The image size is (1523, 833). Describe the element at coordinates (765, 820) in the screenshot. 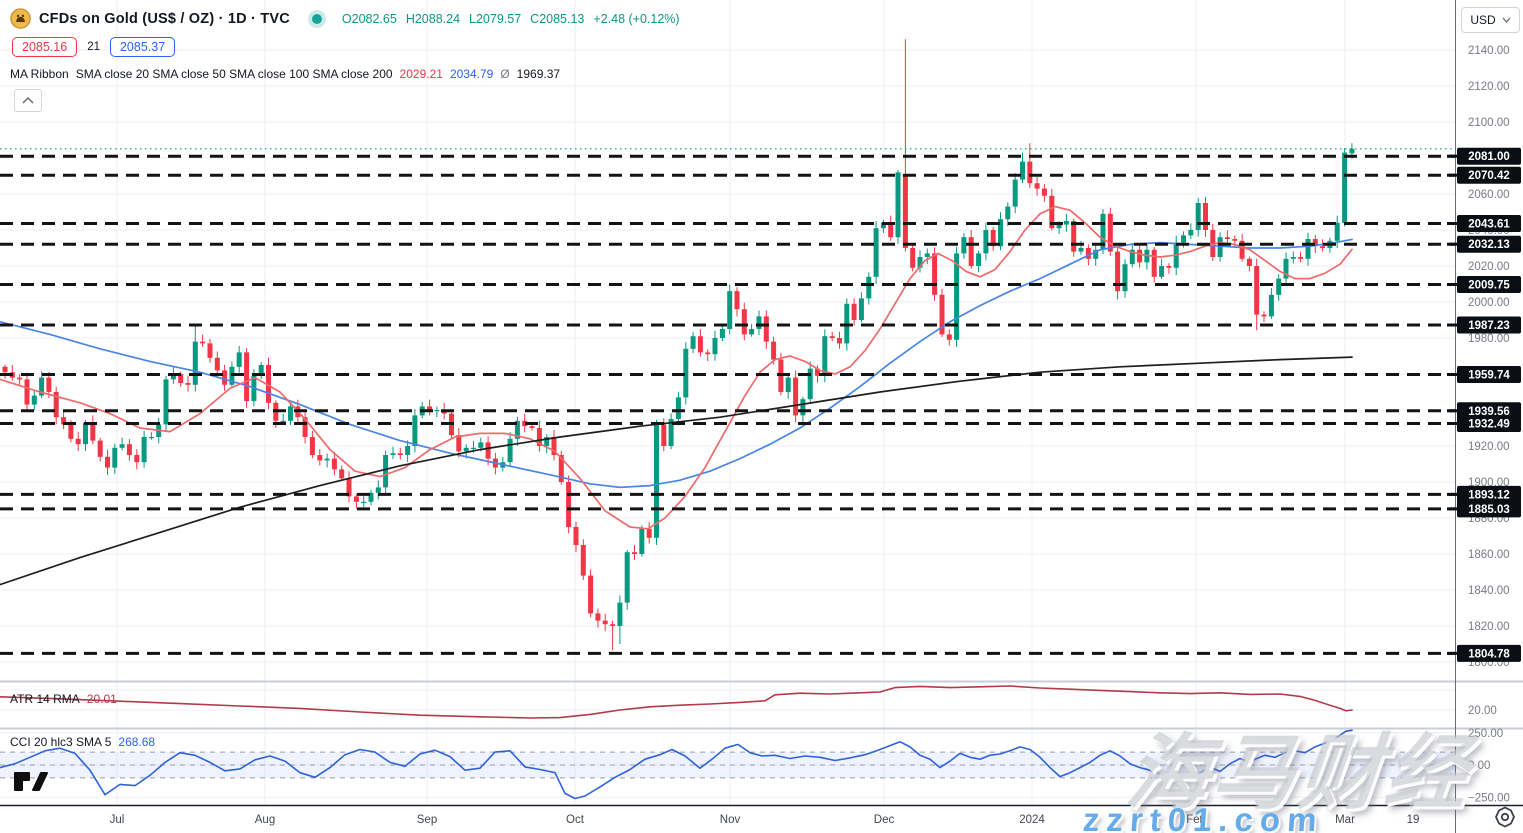

I see `time-axis-labels: Jul Aug Sep Oct Nov Dec 2024 Feb Mar 19` at that location.